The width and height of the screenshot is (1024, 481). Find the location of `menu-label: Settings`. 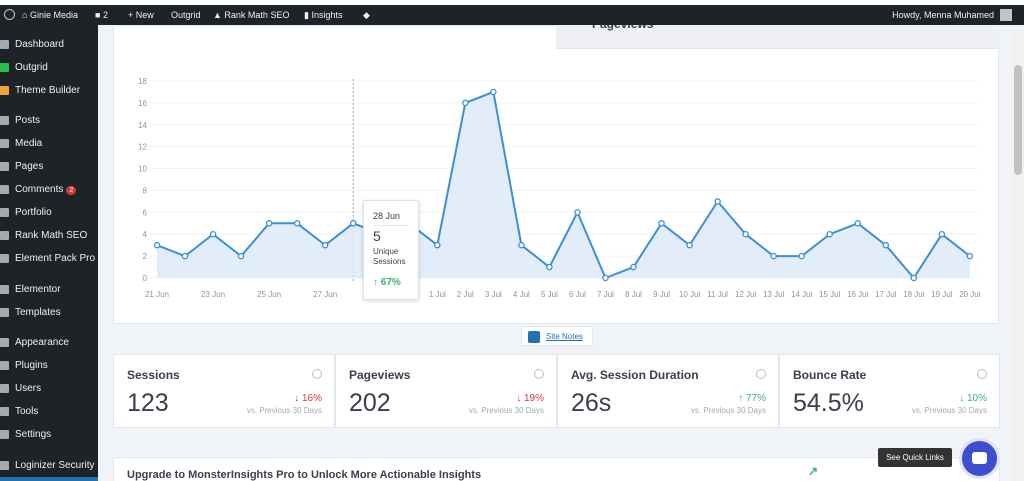

menu-label: Settings is located at coordinates (33, 434).